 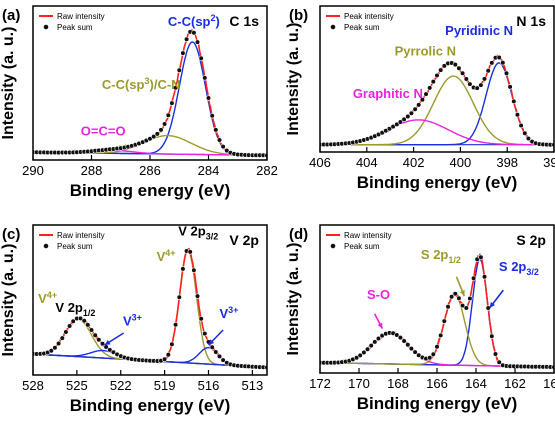 I want to click on annotation-superscript: 3+, so click(x=233, y=310).